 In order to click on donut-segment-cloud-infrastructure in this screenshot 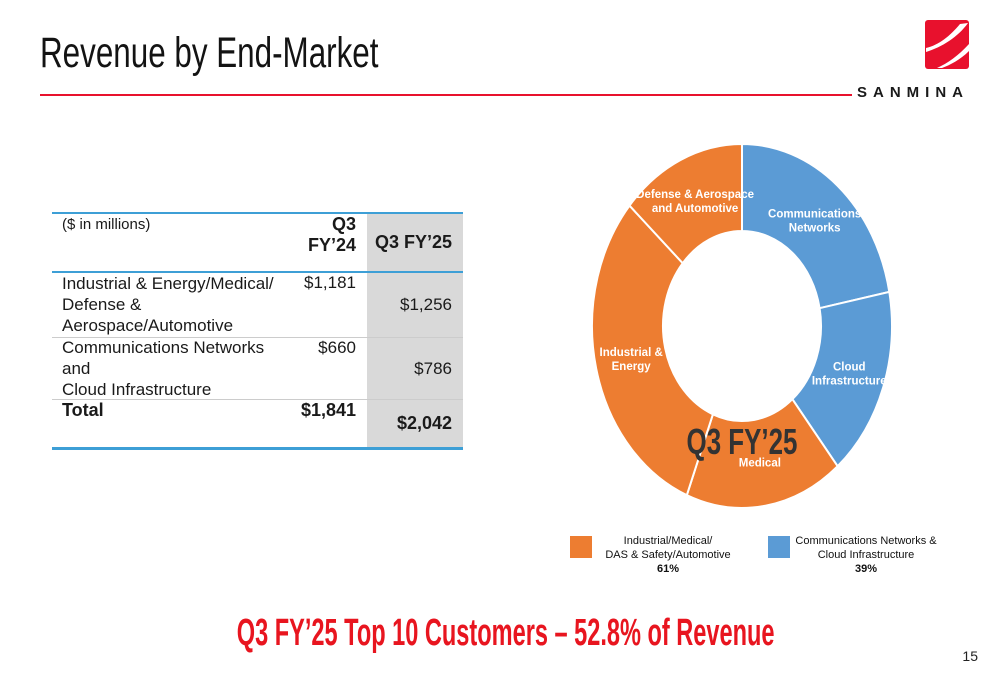, I will do `click(842, 379)`.